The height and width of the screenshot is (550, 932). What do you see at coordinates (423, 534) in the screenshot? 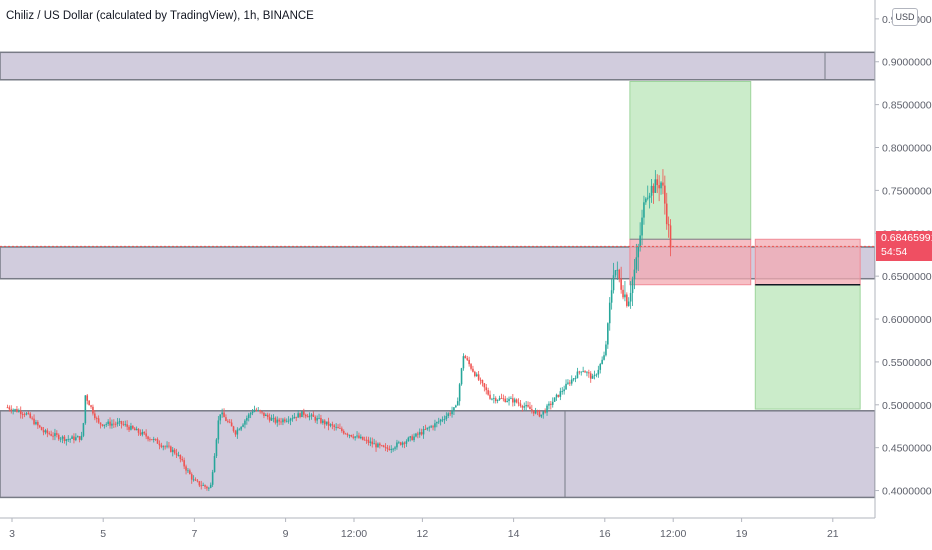
I see `x-tick-label: 12` at bounding box center [423, 534].